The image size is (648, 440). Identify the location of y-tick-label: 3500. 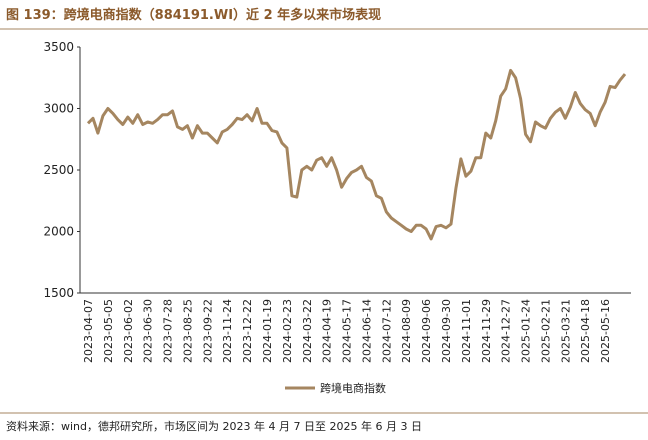
(58, 47).